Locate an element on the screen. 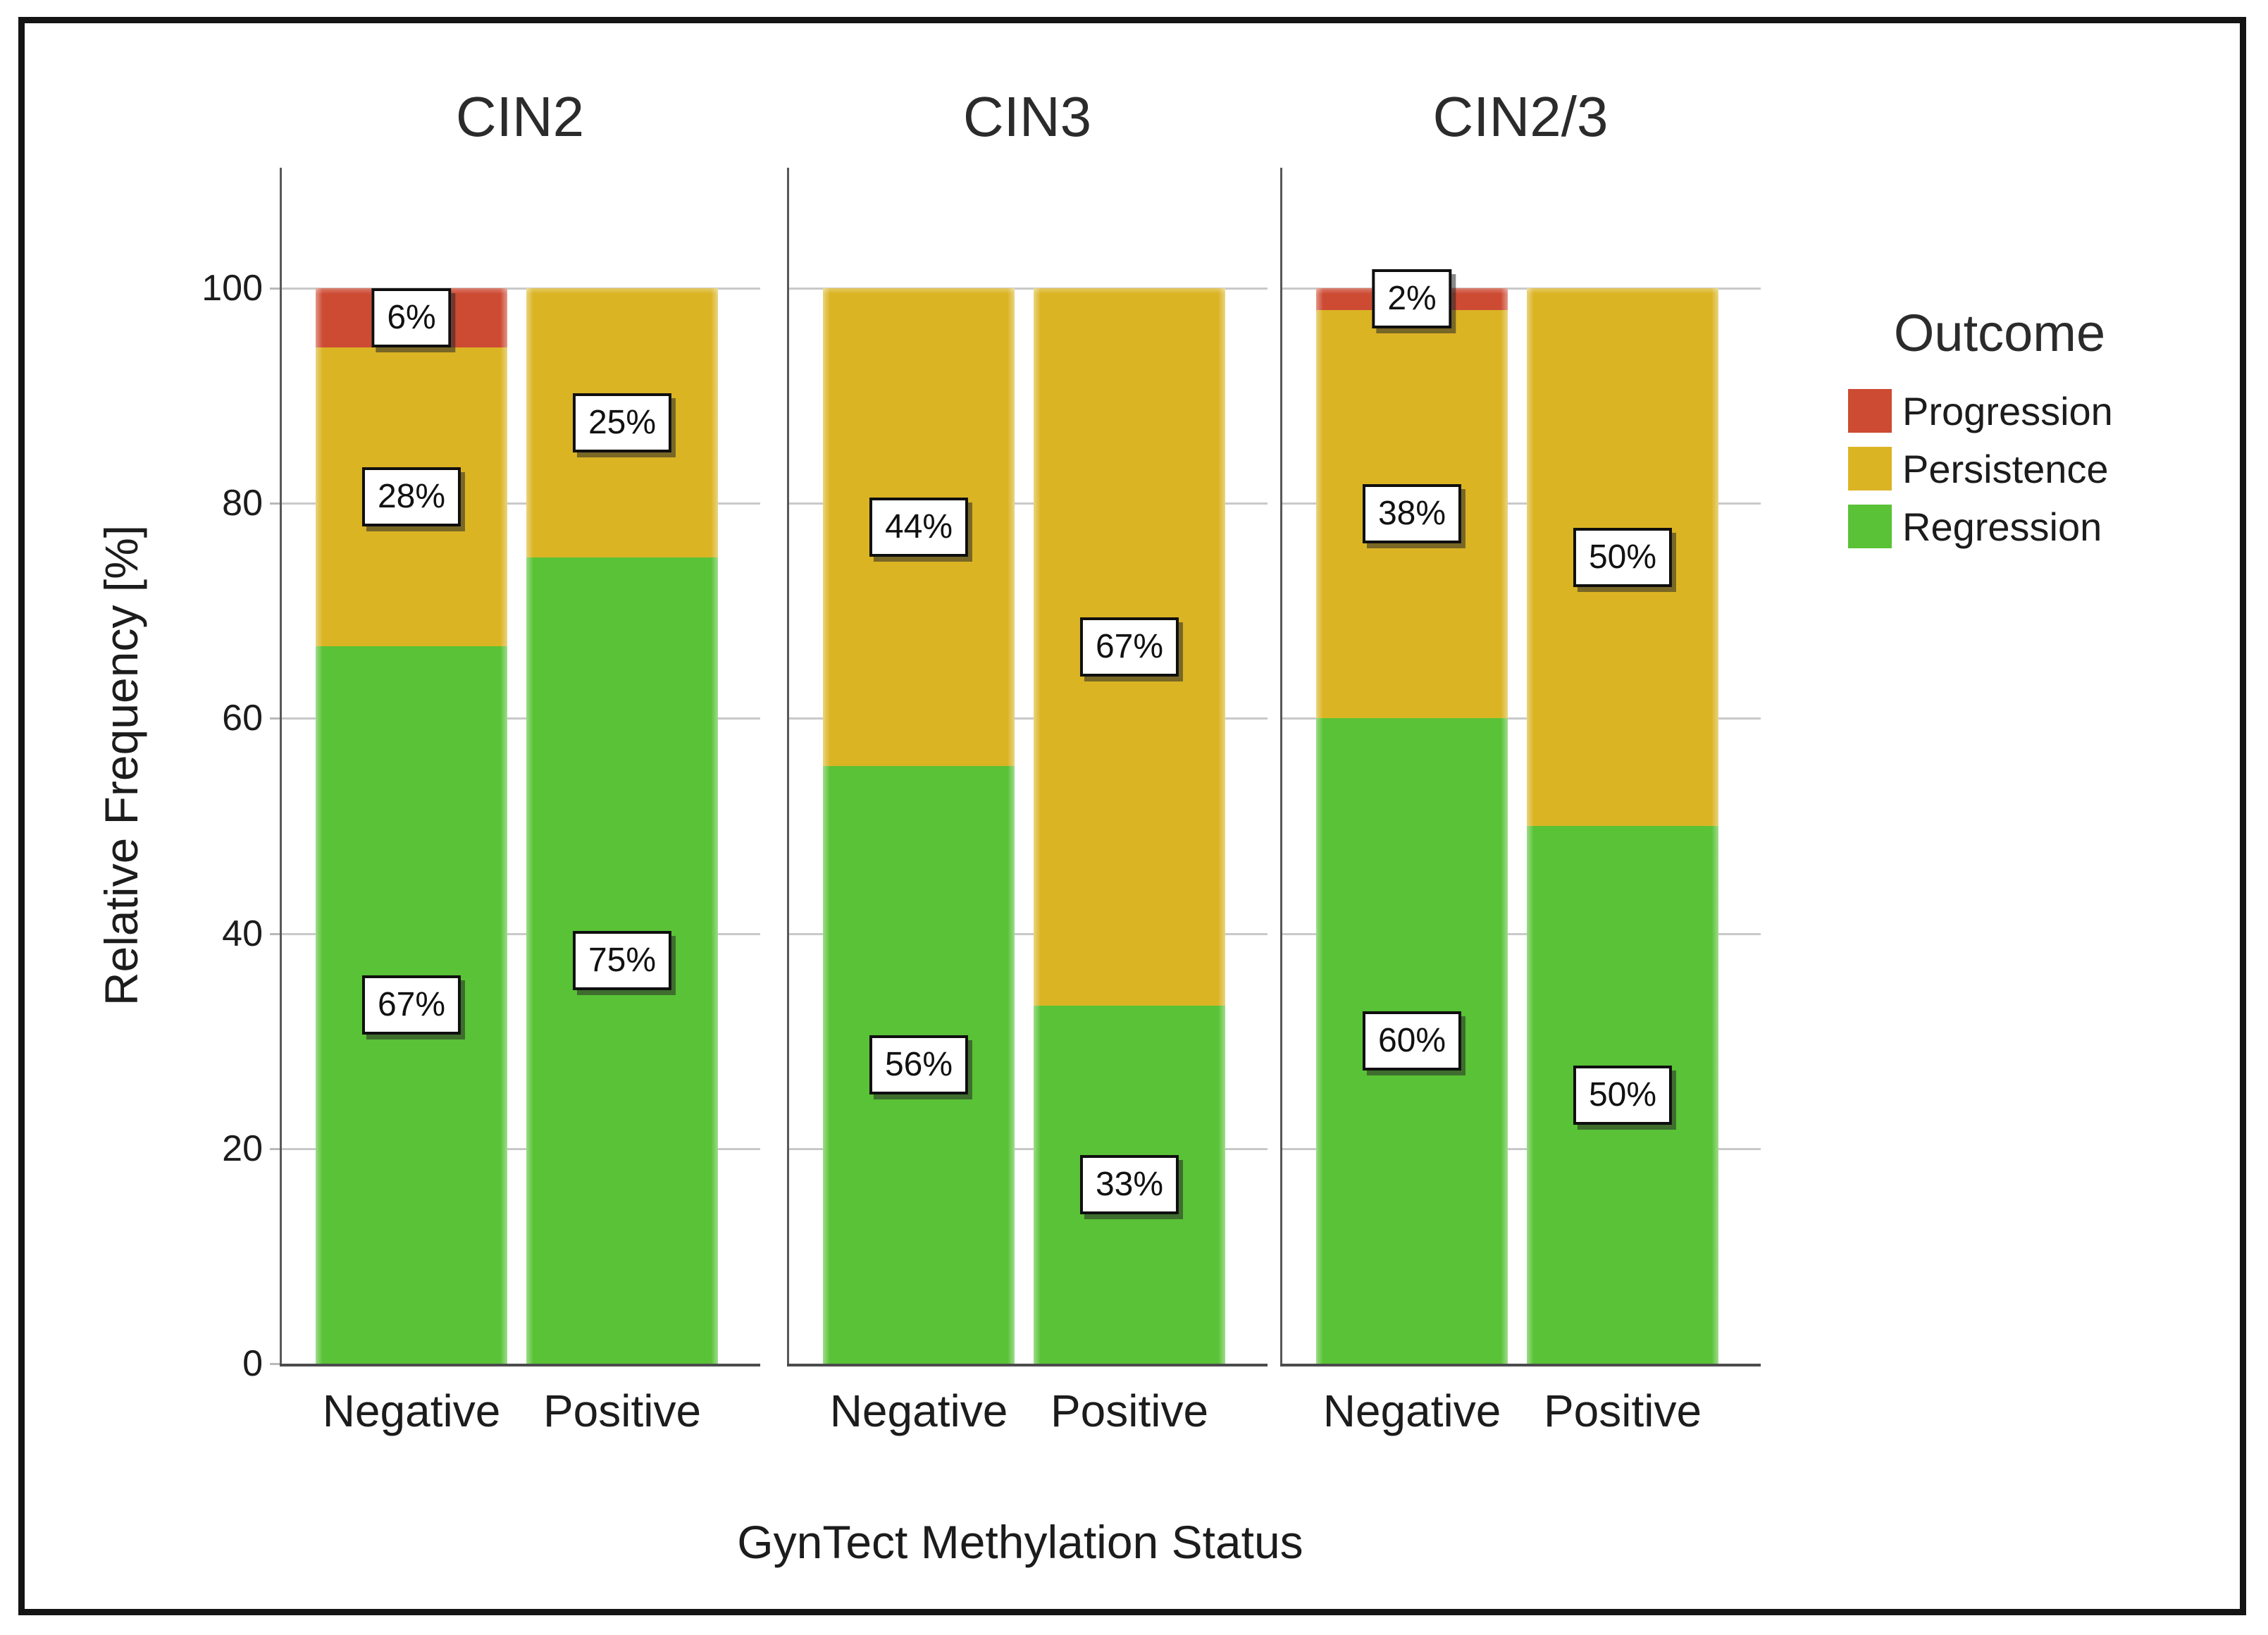 The width and height of the screenshot is (2268, 1635). segment-value-label: 44% is located at coordinates (919, 527).